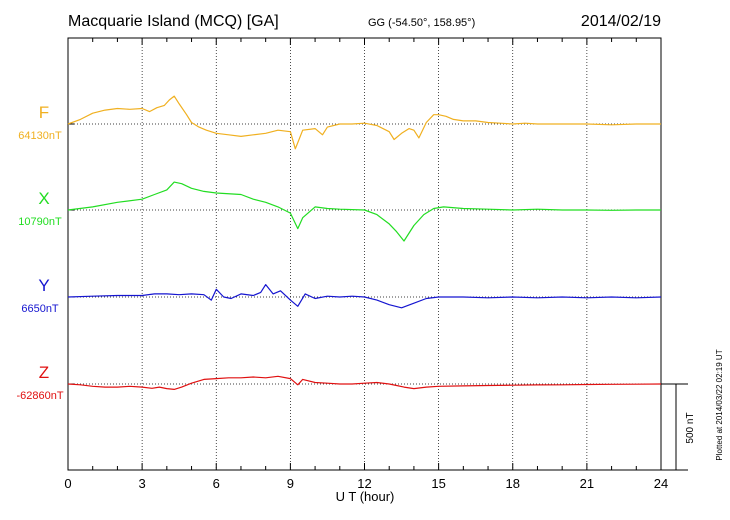 The height and width of the screenshot is (520, 730). Describe the element at coordinates (365, 496) in the screenshot. I see `x-axis-label: U T (hour)` at that location.